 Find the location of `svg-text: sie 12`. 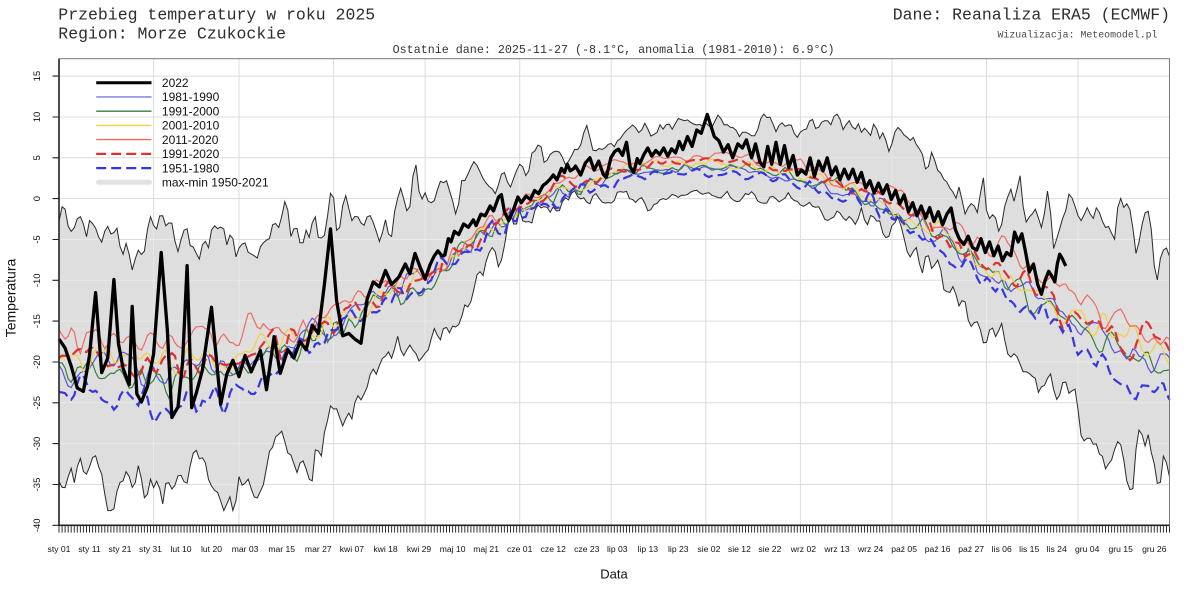

svg-text: sie 12 is located at coordinates (739, 549).